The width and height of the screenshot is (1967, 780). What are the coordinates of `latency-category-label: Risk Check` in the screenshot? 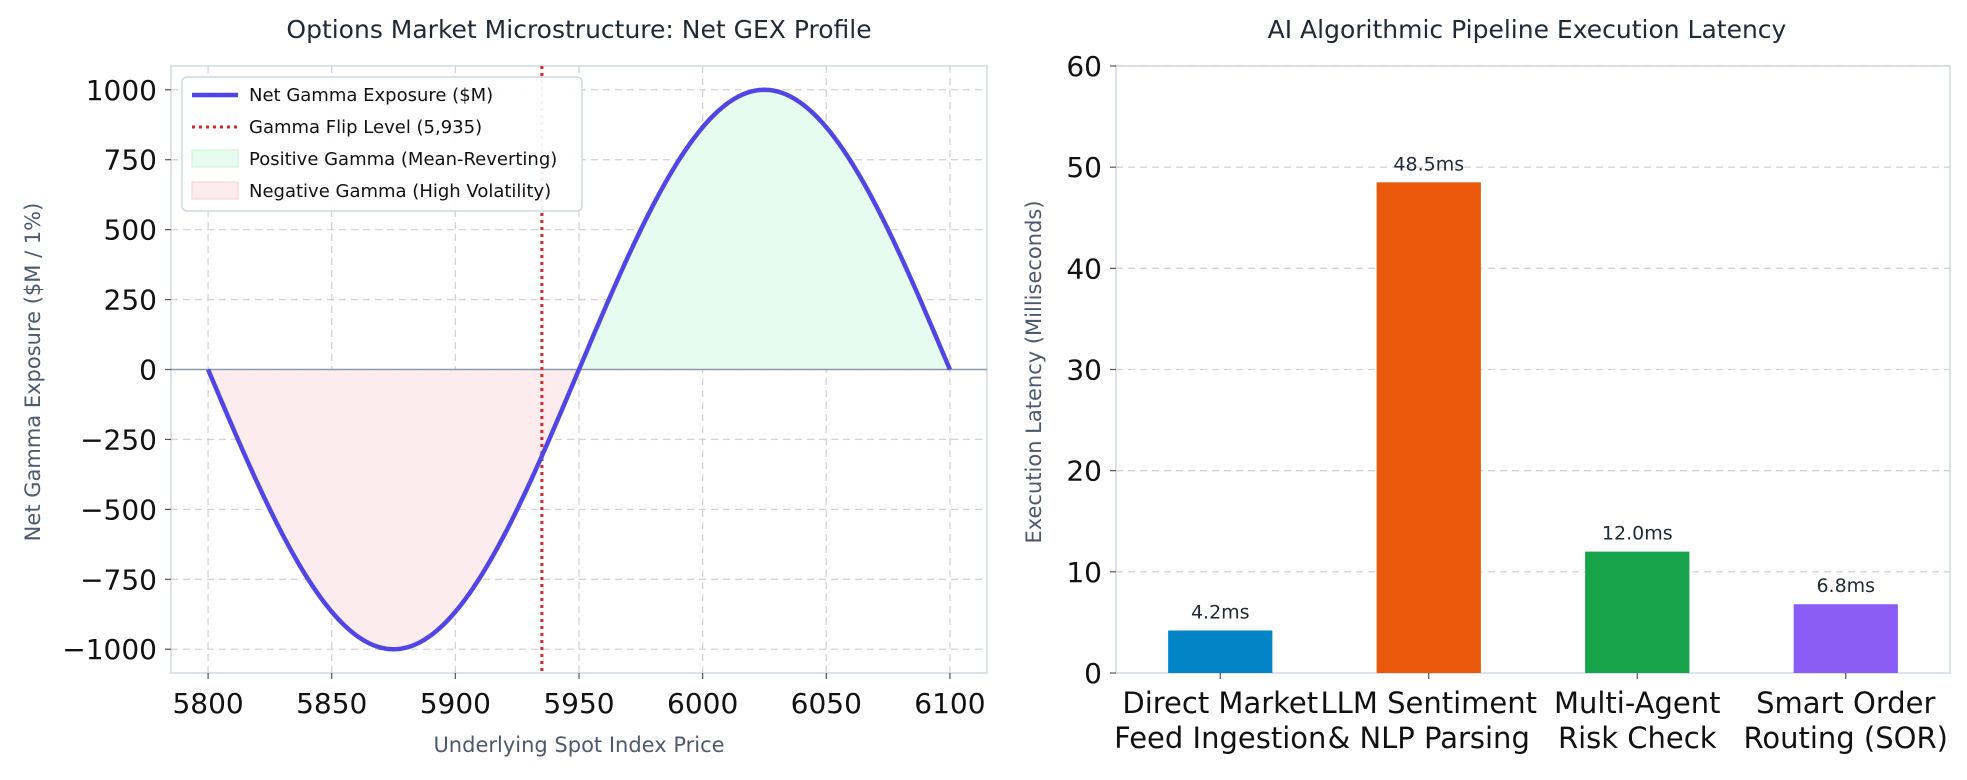 It's located at (1637, 738).